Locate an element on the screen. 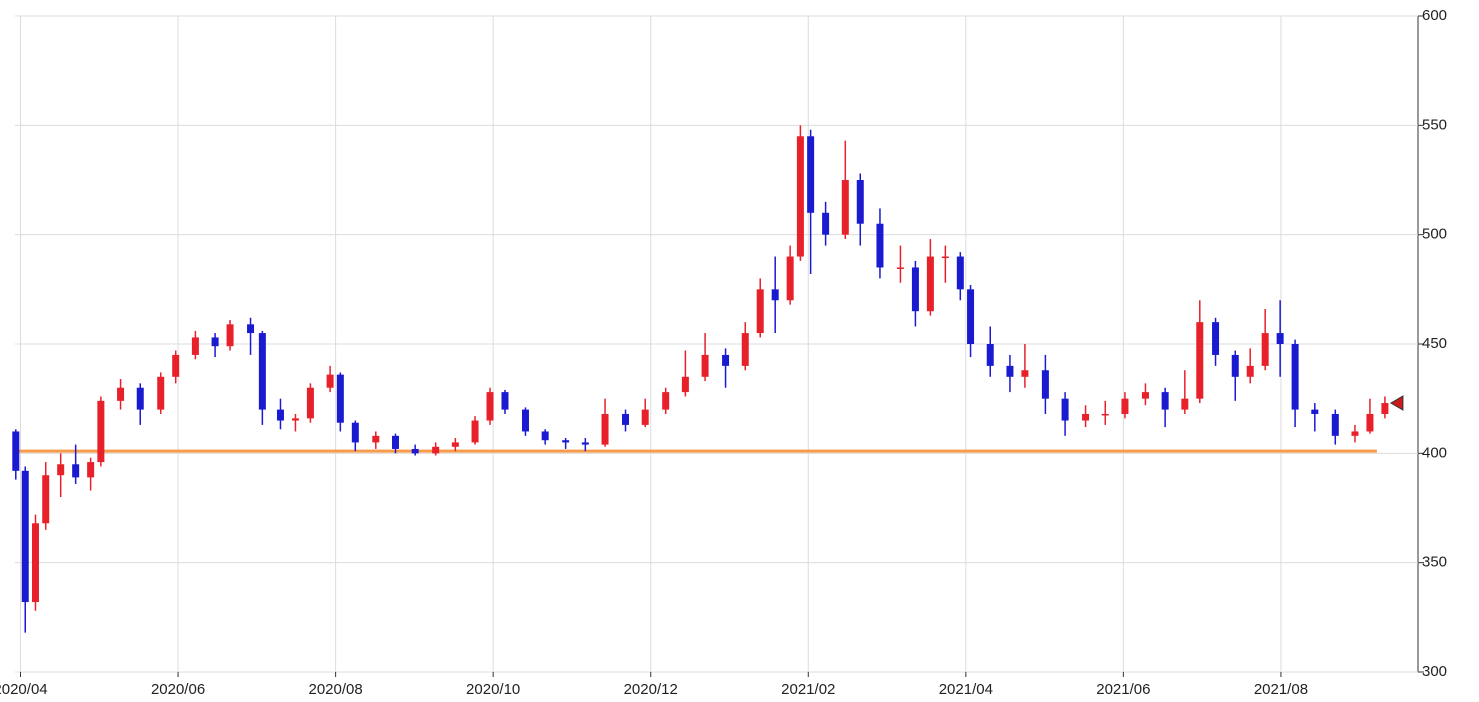  y-tick-label: 450 is located at coordinates (1434, 343).